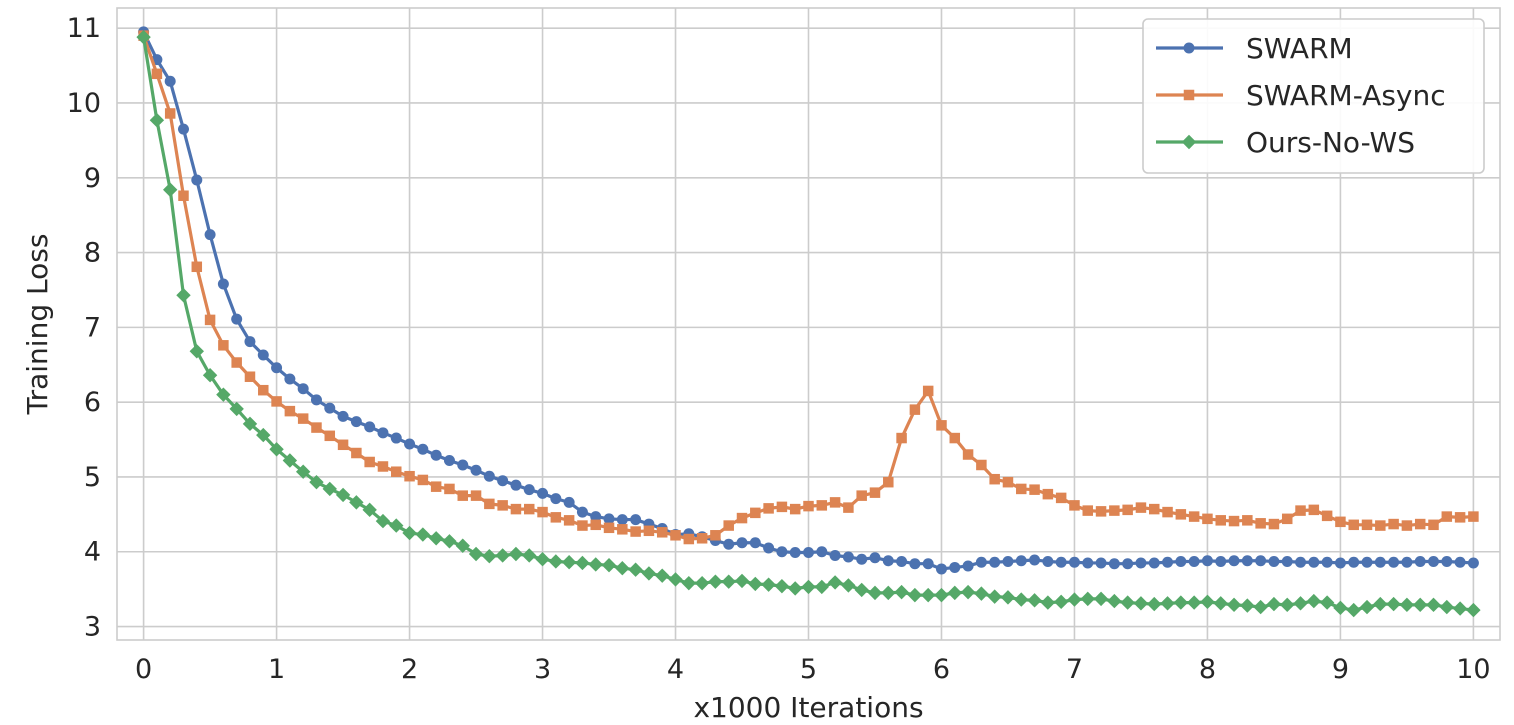 This screenshot has height=725, width=1514. Describe the element at coordinates (675, 669) in the screenshot. I see `x-tick-label: 4` at that location.